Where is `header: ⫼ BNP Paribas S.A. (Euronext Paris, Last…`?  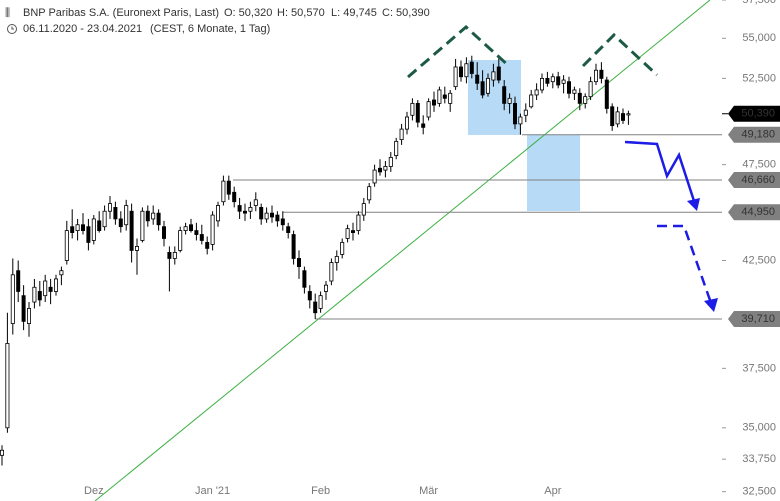 header: ⫼ BNP Paribas S.A. (Euronext Paris, Last… is located at coordinates (217, 21).